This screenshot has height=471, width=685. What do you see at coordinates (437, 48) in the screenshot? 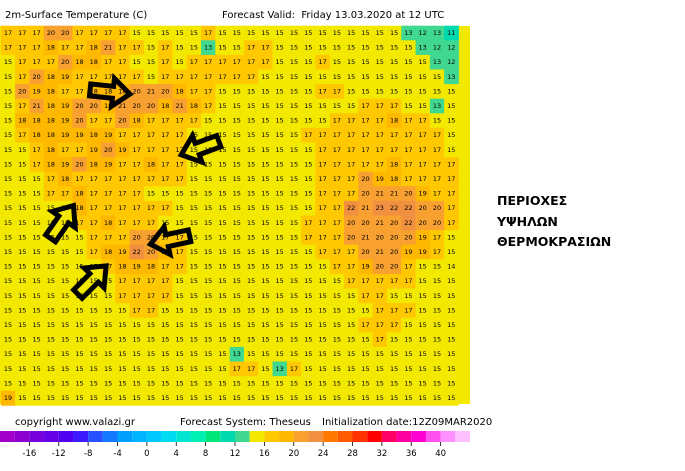
I see `temperature-value: 12` at bounding box center [437, 48].